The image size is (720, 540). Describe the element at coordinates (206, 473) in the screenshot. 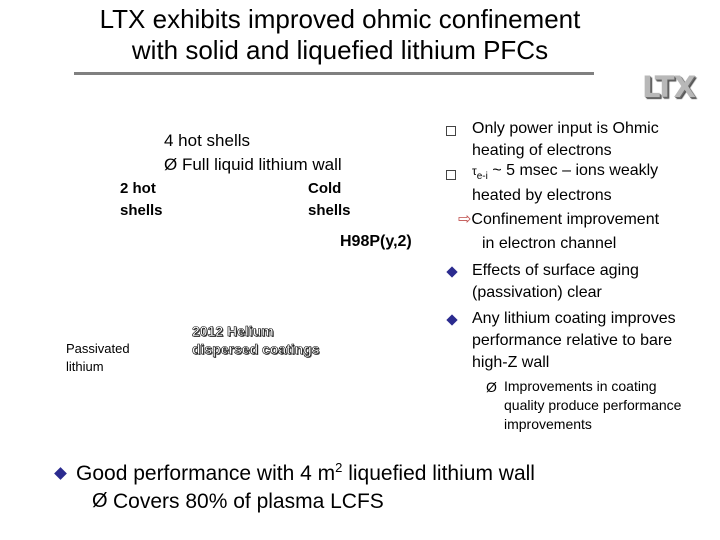

I see `main-text-pre: Good performance with 4 m` at that location.